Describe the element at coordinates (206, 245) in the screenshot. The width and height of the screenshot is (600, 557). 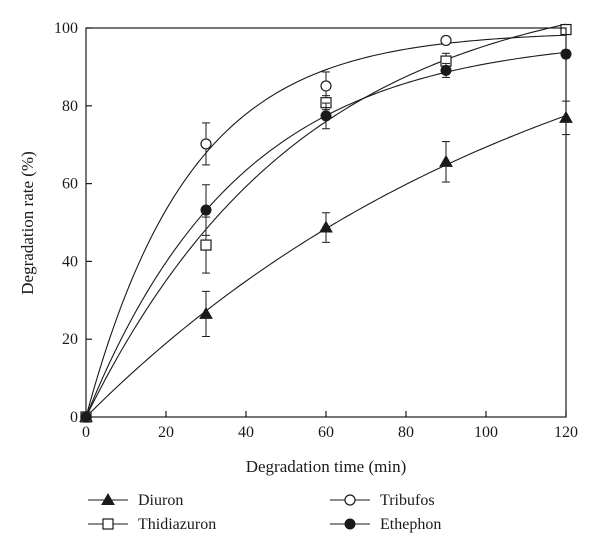
I see `thidiazuron-point` at that location.